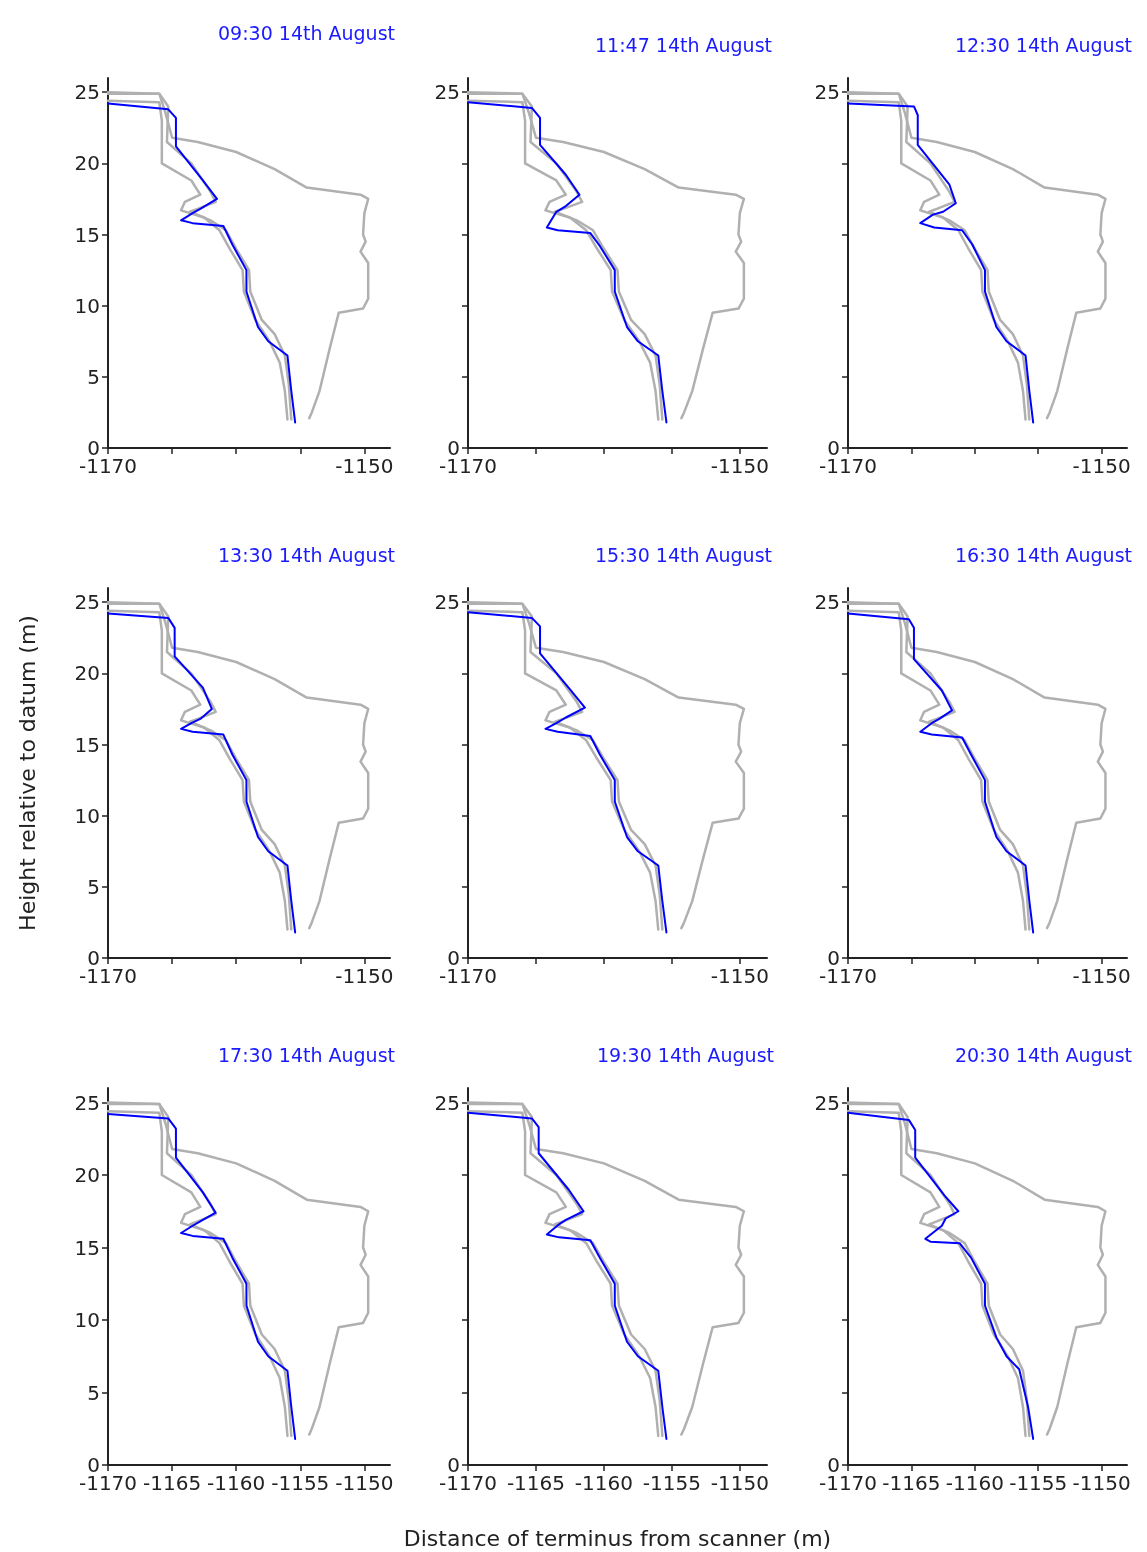  Describe the element at coordinates (1044, 44) in the screenshot. I see `chart-title: 12:30 14th August` at that location.